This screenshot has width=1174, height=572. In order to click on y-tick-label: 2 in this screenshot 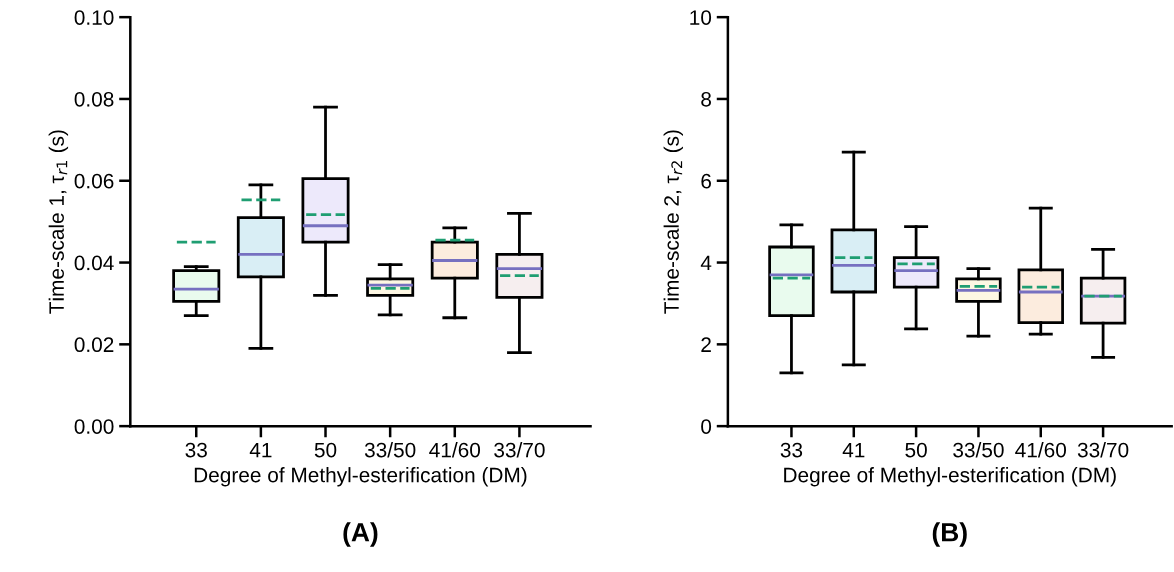, I will do `click(706, 344)`.